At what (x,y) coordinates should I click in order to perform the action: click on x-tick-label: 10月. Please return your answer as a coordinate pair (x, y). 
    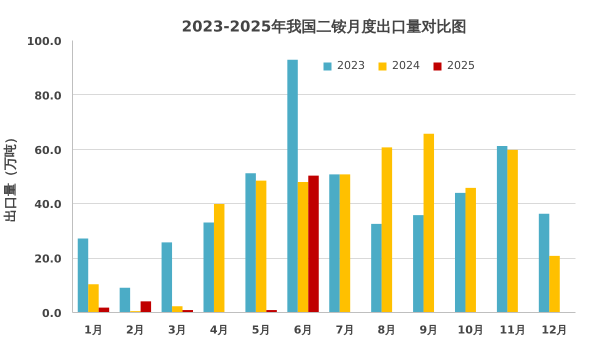
    Looking at the image, I should click on (471, 330).